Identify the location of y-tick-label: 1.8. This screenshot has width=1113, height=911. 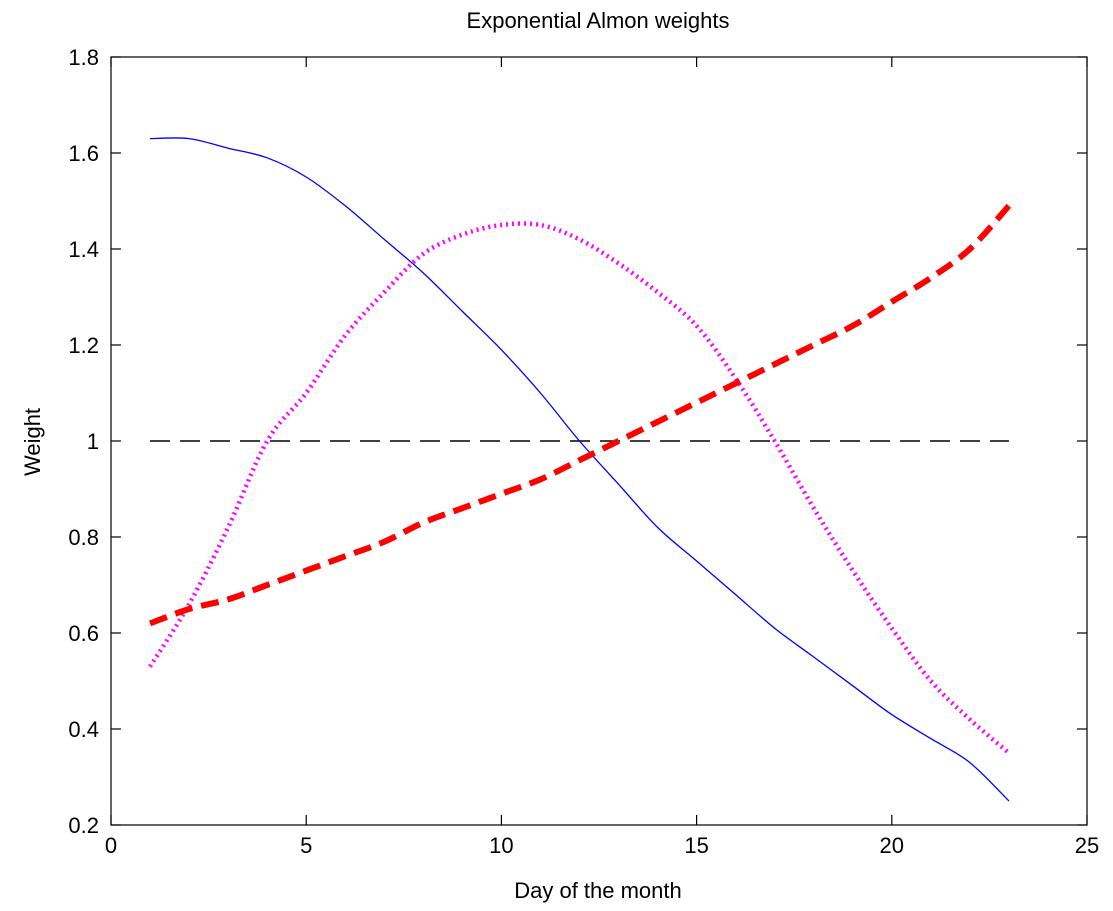
(83, 57).